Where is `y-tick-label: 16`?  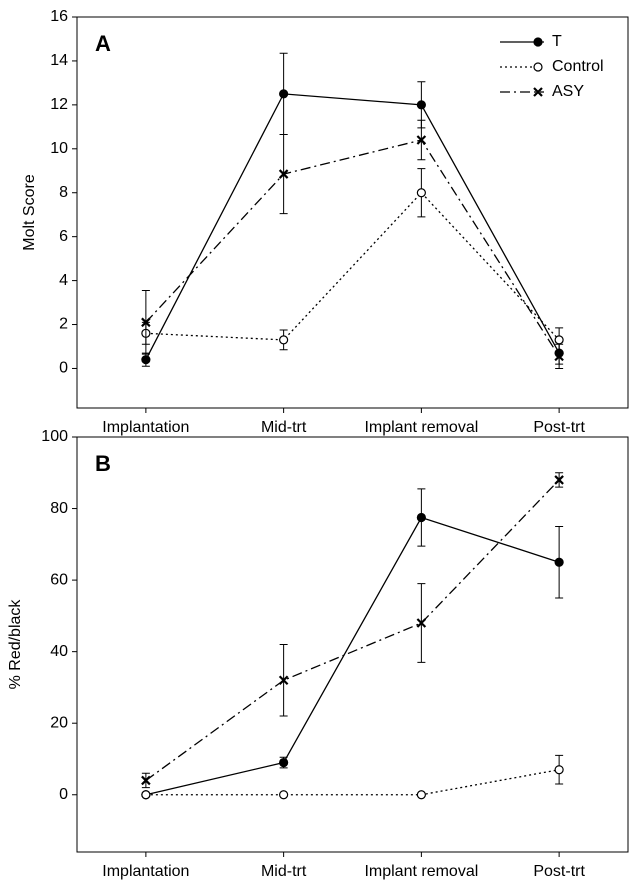 y-tick-label: 16 is located at coordinates (59, 16).